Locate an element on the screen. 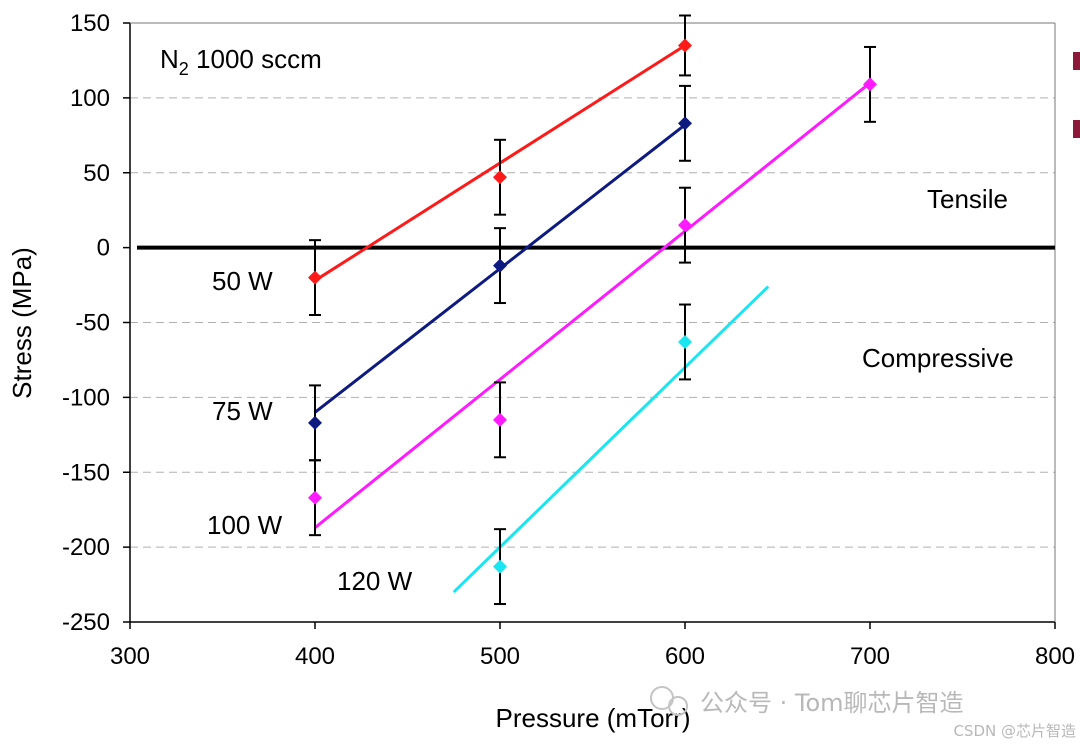 Image resolution: width=1080 pixels, height=746 pixels. x-tick-label-500: 500 is located at coordinates (500, 656).